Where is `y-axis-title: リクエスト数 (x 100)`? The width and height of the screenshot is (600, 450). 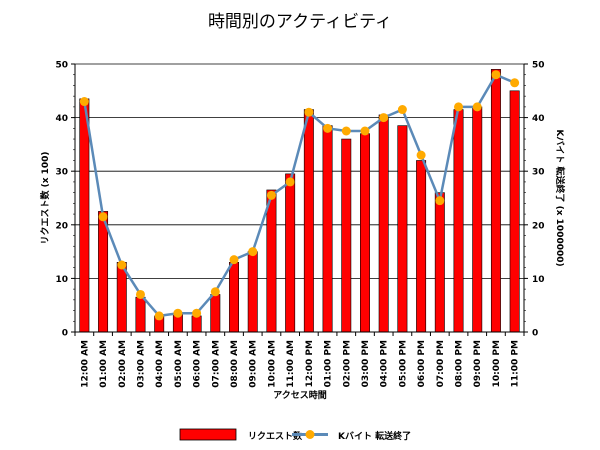 y-axis-title: リクエスト数 (x 100) is located at coordinates (45, 197).